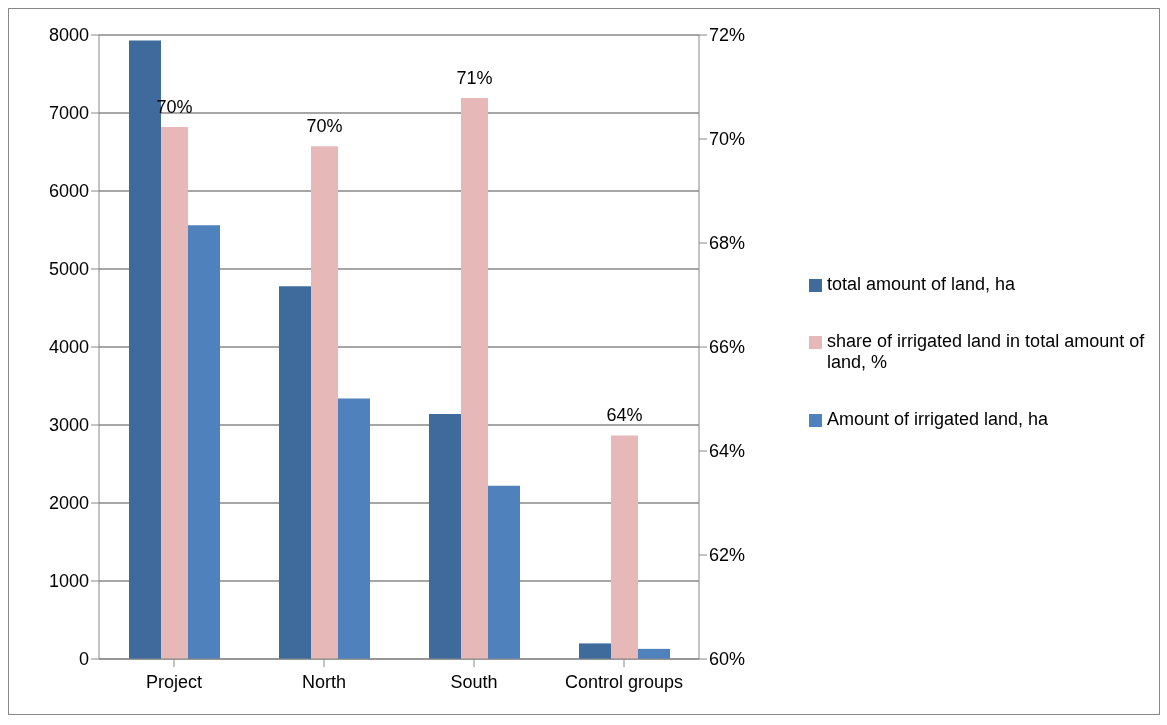 The image size is (1167, 725). Describe the element at coordinates (68, 269) in the screenshot. I see `y-tick-label: 5000` at that location.